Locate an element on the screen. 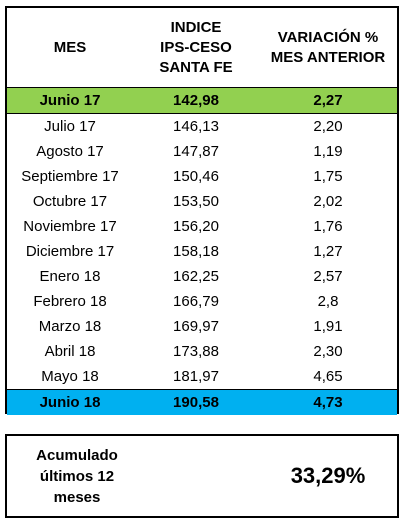  cell-variacion: 1,75 is located at coordinates (328, 176).